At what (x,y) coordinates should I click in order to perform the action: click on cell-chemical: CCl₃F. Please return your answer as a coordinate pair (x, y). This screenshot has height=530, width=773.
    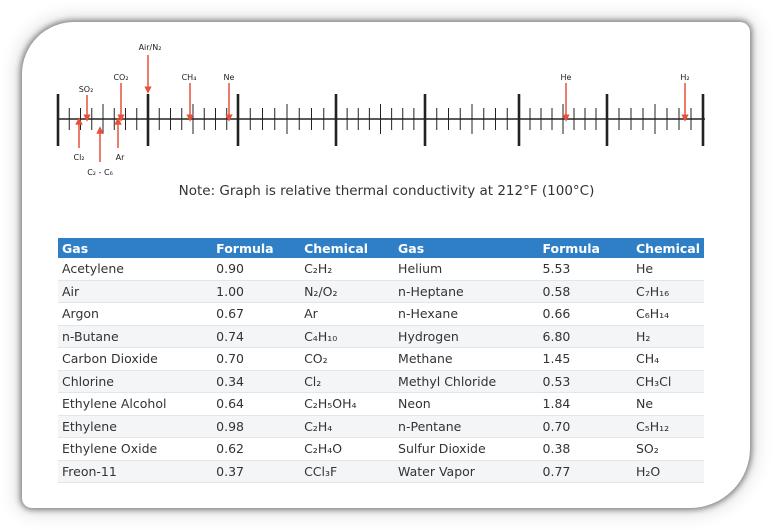
    Looking at the image, I should click on (347, 471).